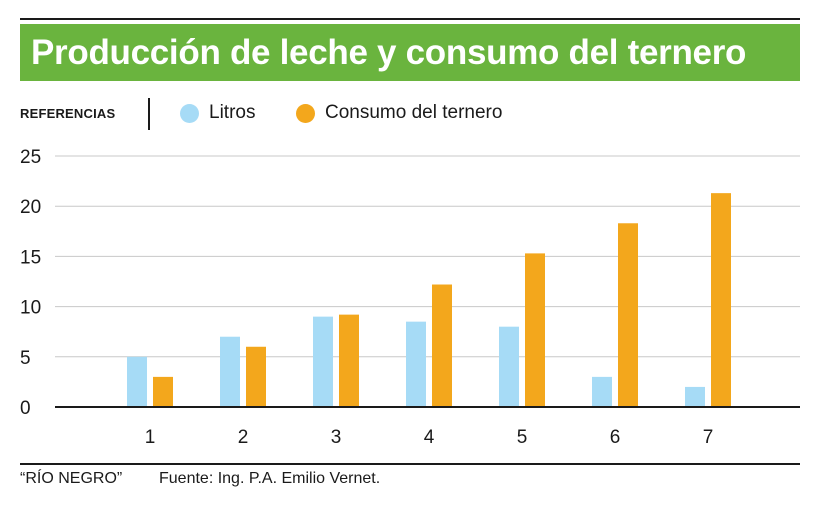 The height and width of the screenshot is (512, 819). I want to click on y-tick-label: 25, so click(30, 157).